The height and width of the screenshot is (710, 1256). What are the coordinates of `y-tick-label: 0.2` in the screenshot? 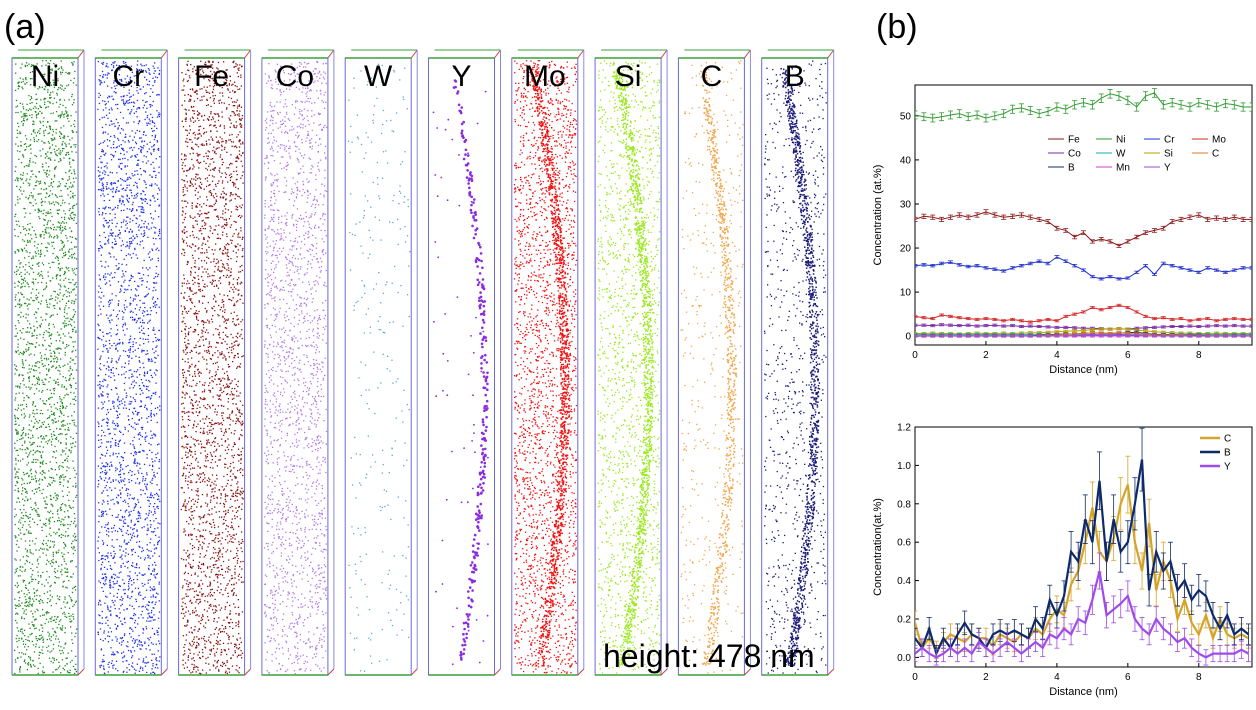 It's located at (904, 620).